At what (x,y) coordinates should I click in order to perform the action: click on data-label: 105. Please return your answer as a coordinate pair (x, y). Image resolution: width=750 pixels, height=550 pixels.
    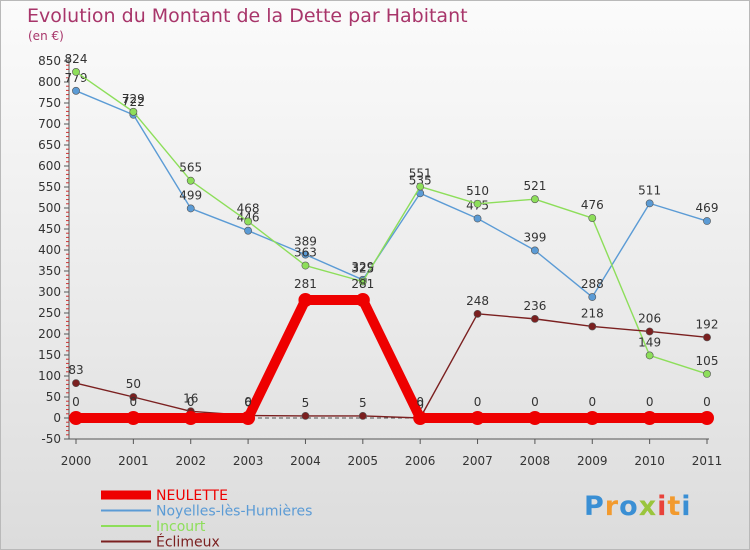
    Looking at the image, I should click on (707, 361).